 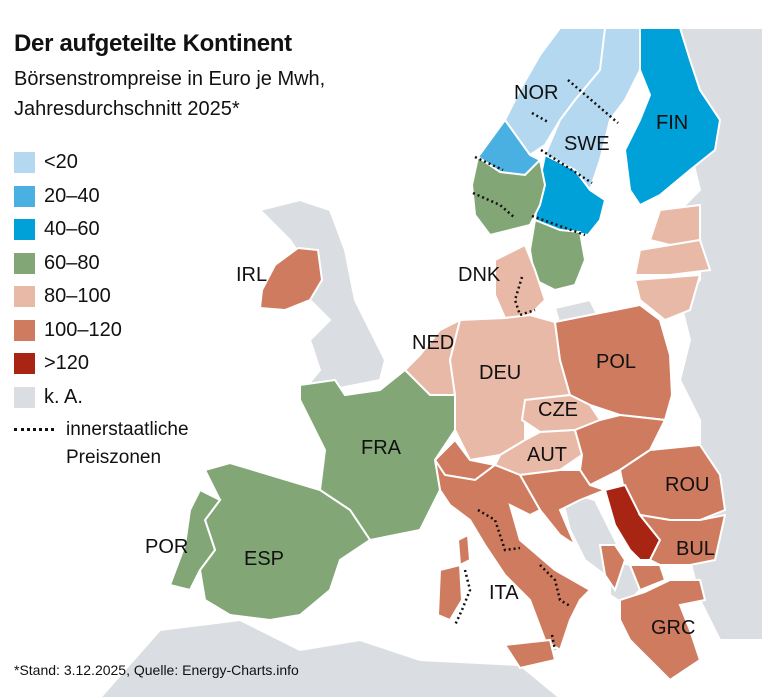 I want to click on legend-item-80-100: 80–100, so click(x=101, y=297).